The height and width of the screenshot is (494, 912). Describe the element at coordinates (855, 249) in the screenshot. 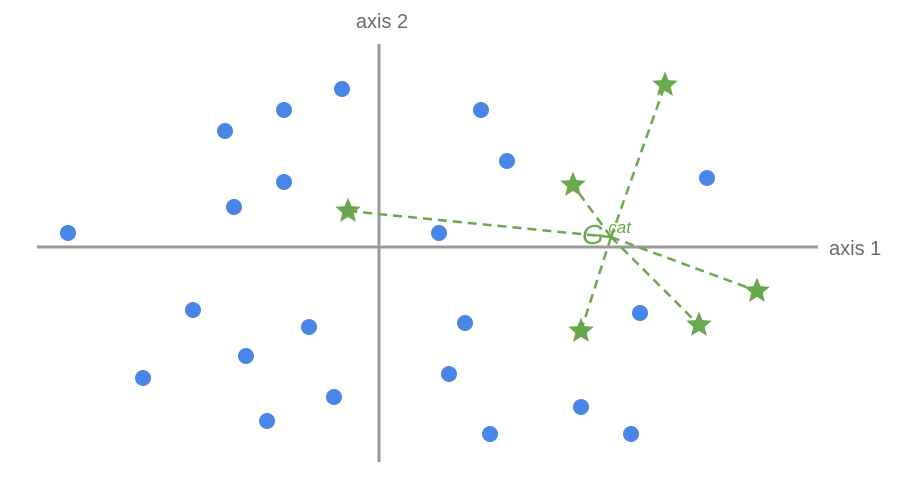

I see `x-axis-label: axis 1` at that location.